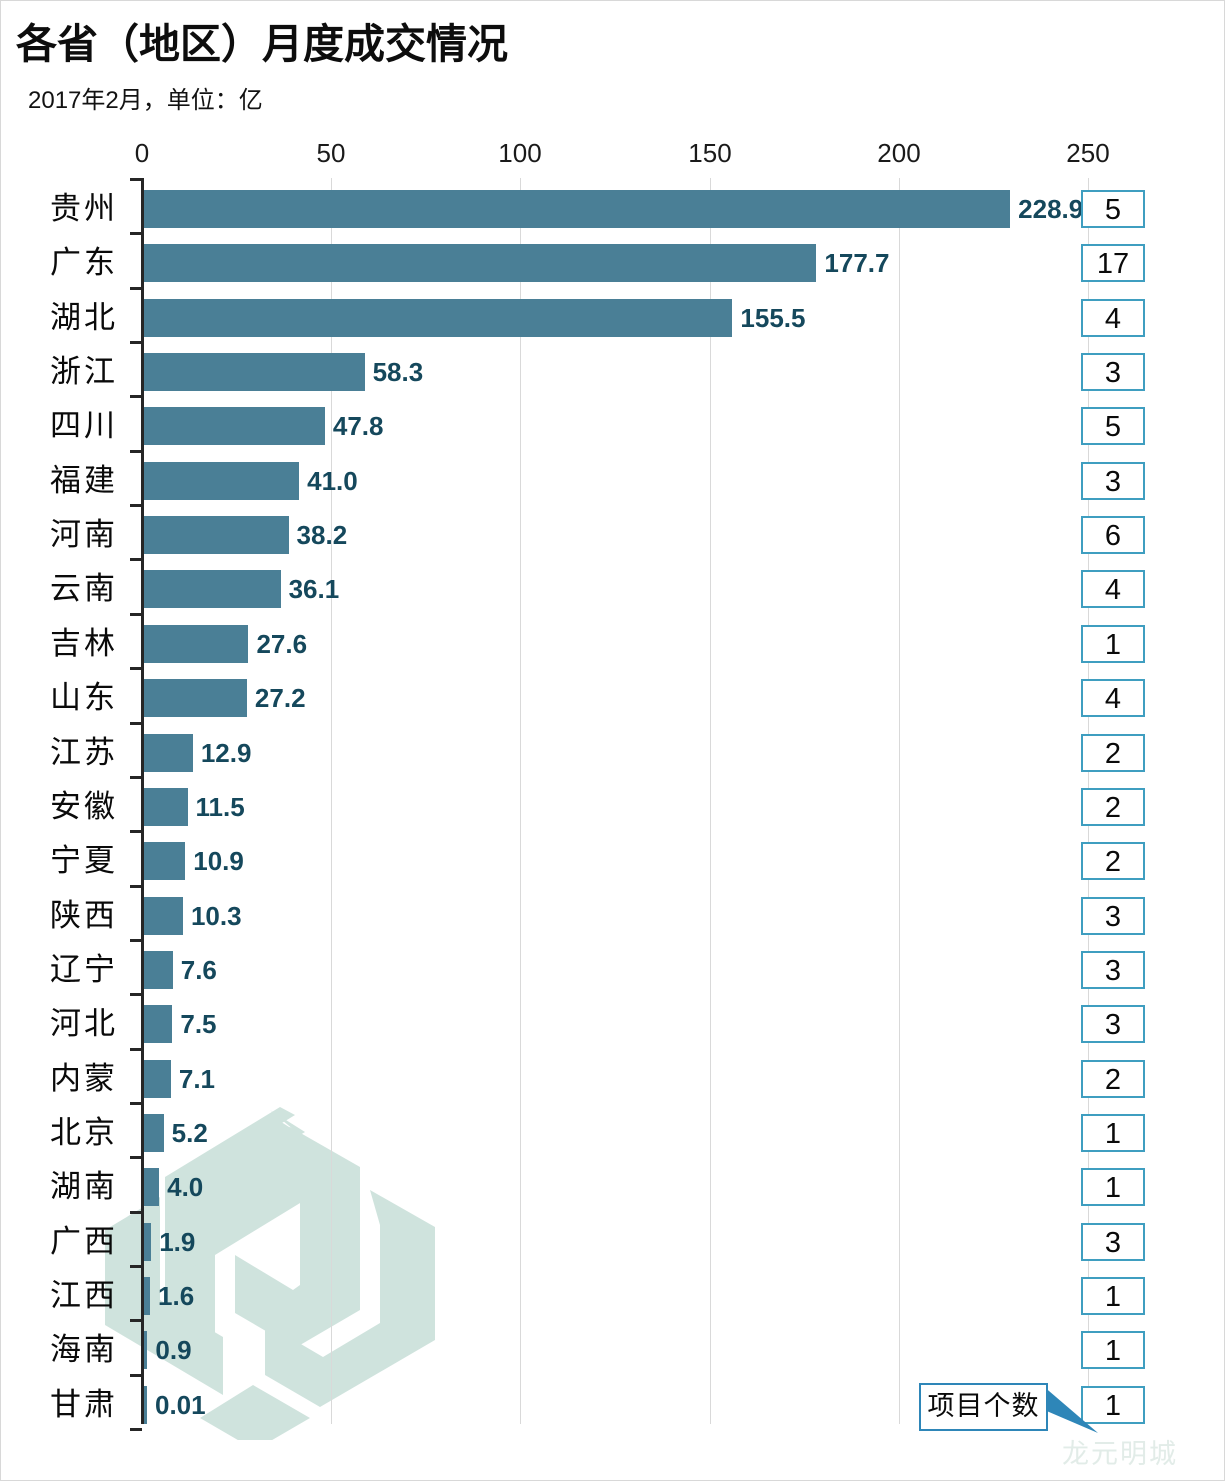 Image resolution: width=1225 pixels, height=1481 pixels. I want to click on bar-value-label: 27.6, so click(282, 643).